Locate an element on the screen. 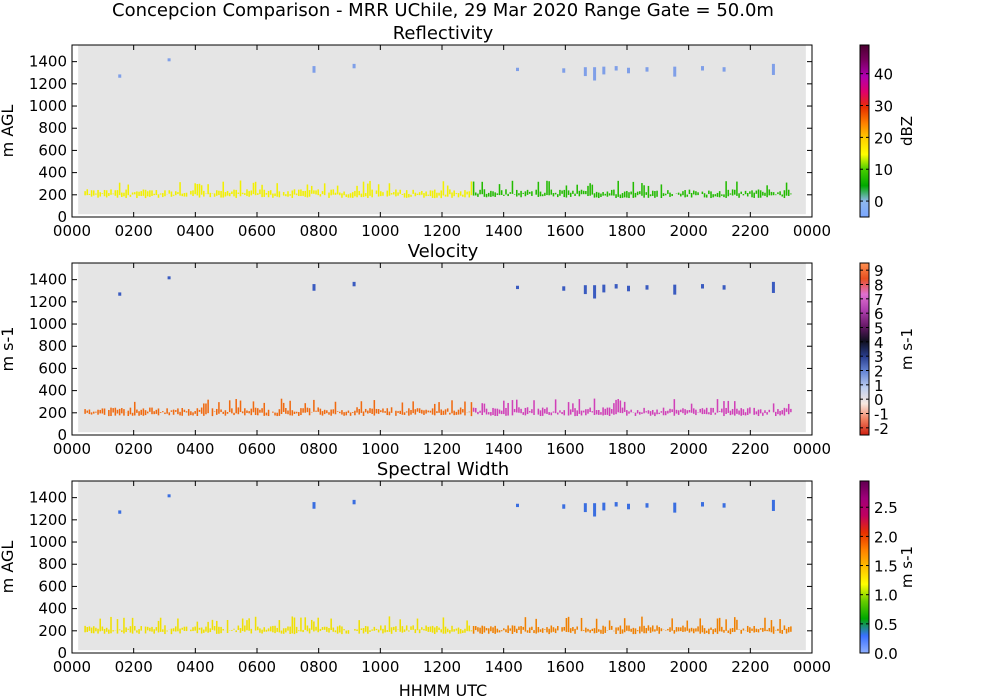 Image resolution: width=1000 pixels, height=700 pixels. x-tick-label: 0200 is located at coordinates (134, 449).